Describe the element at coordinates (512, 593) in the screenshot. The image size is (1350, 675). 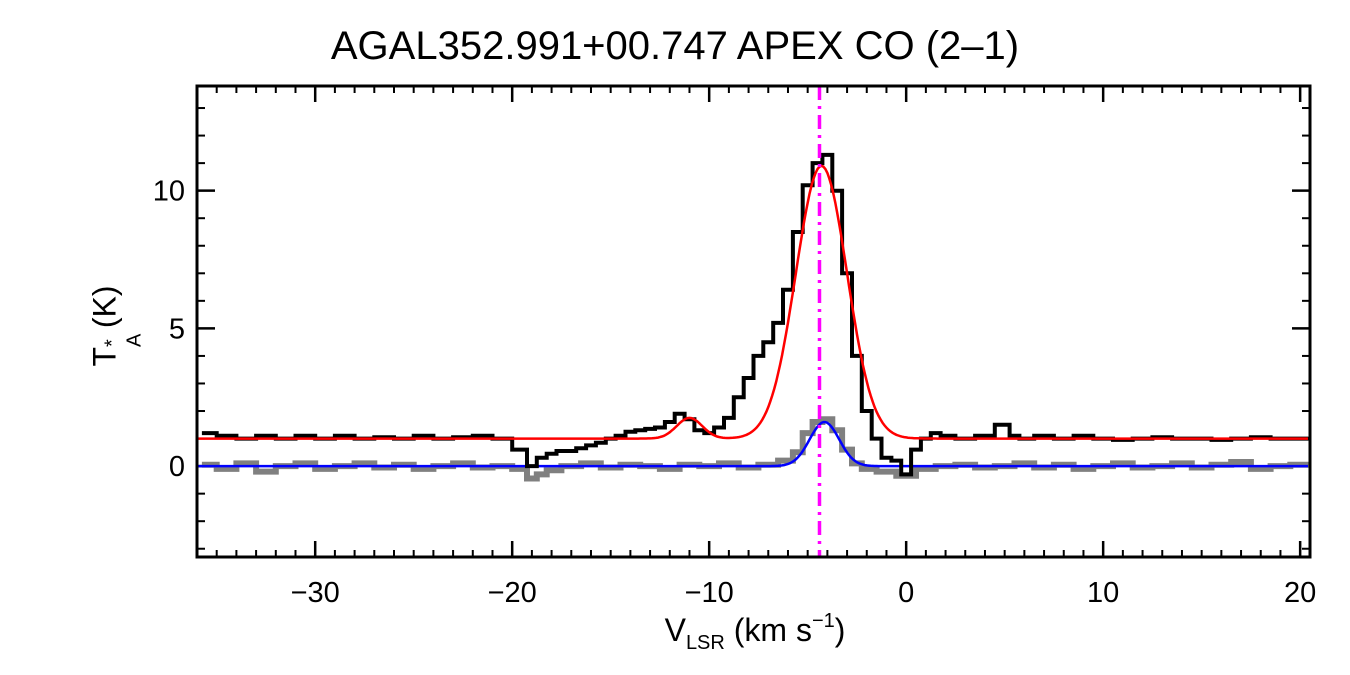
I see `x-tick-label: −20` at that location.